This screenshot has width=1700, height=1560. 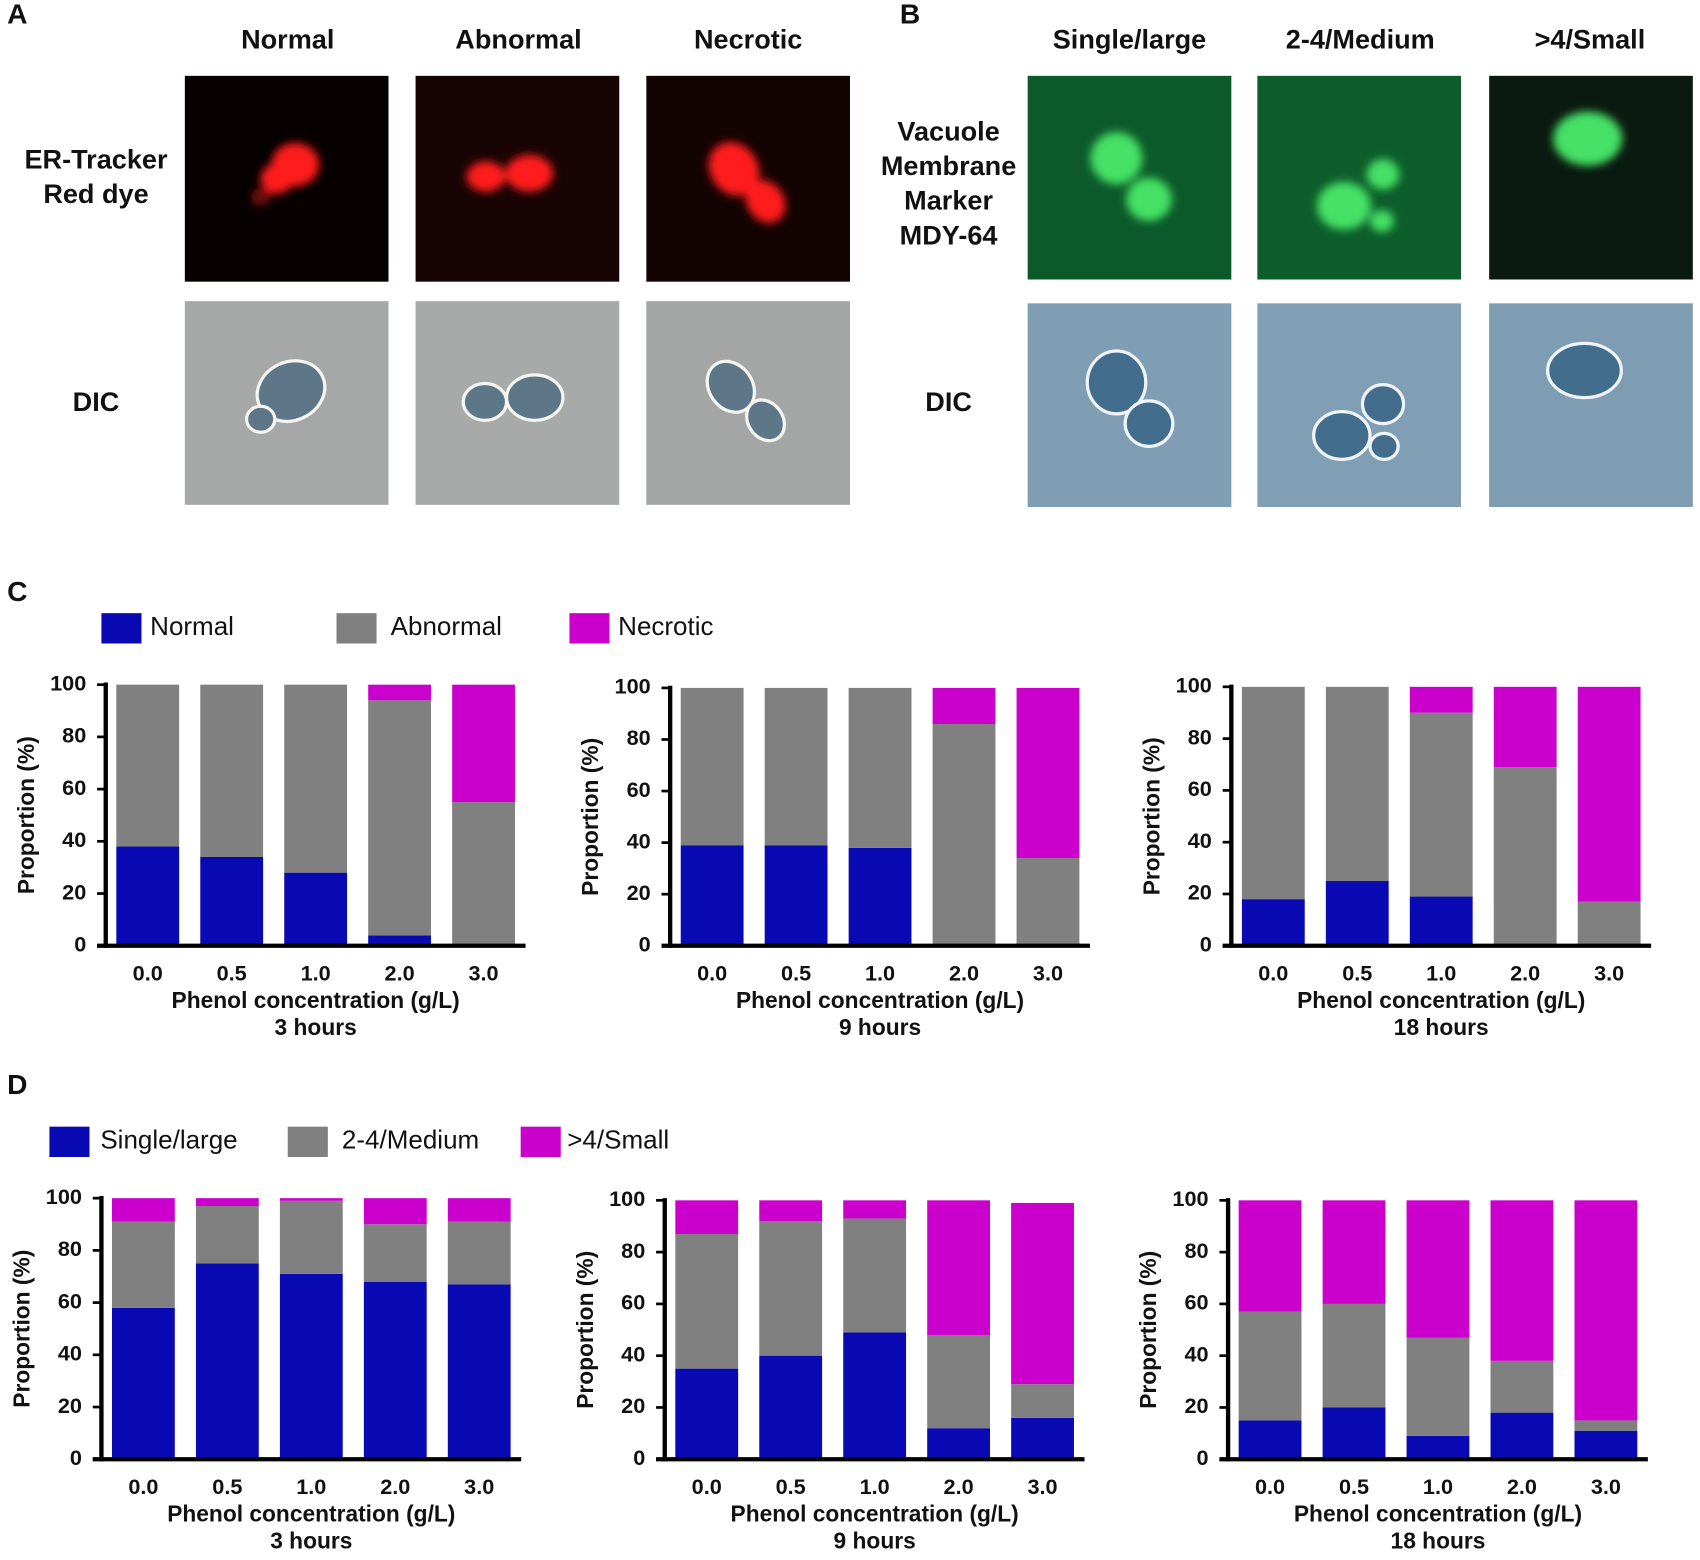 What do you see at coordinates (1360, 38) in the screenshot?
I see `column-header: 2-4/Medium` at bounding box center [1360, 38].